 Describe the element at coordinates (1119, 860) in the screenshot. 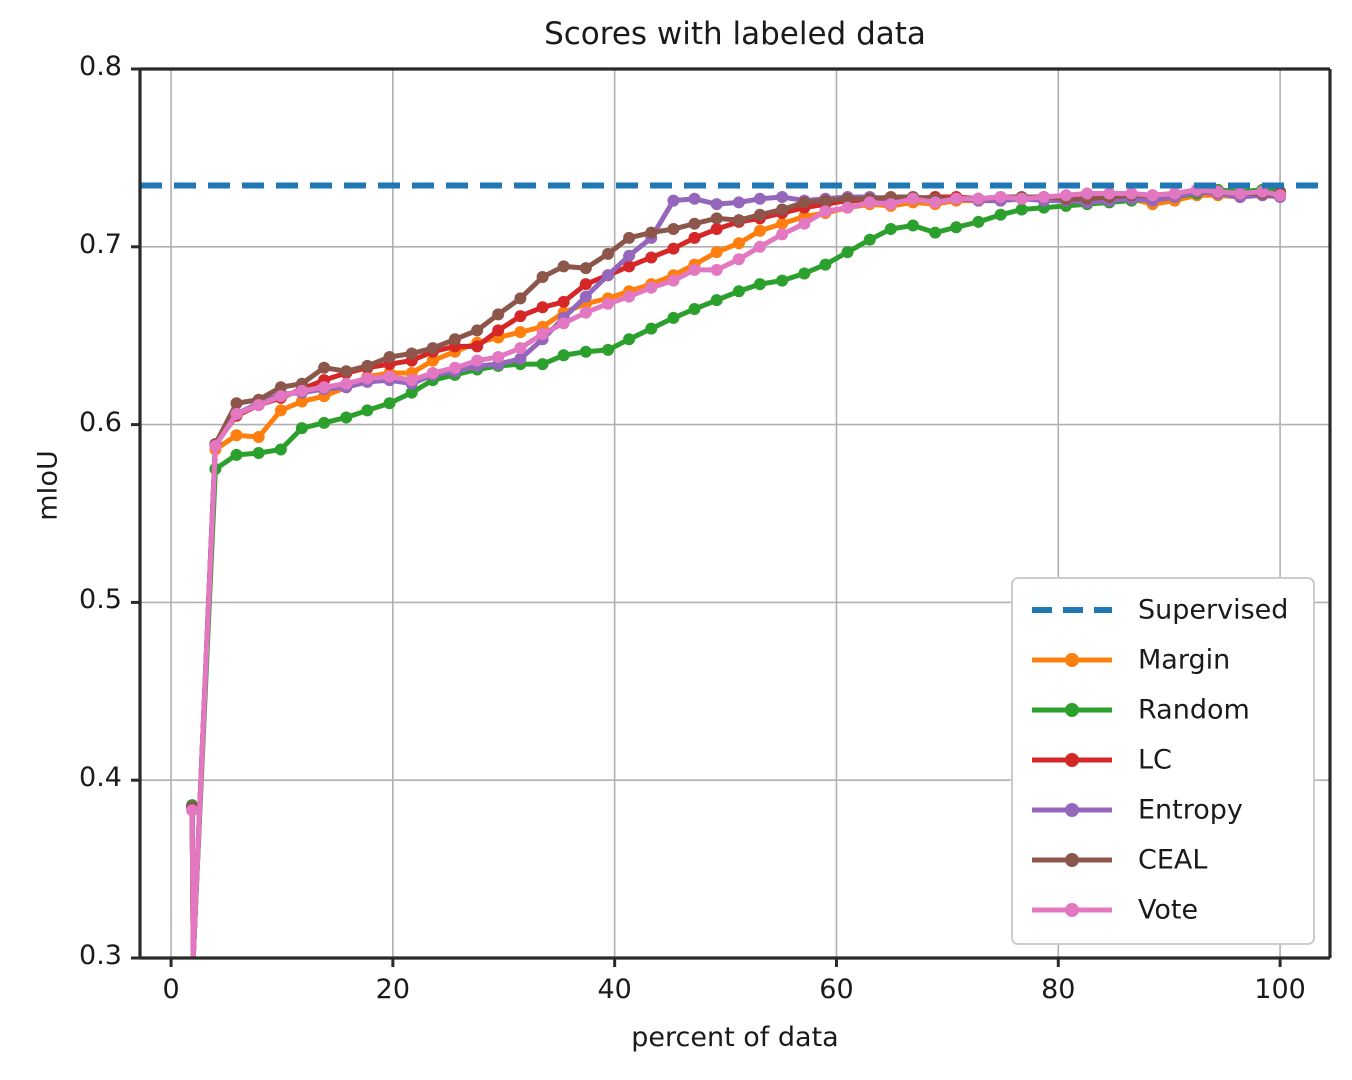

I see `legend-item-ceal: CEAL` at that location.